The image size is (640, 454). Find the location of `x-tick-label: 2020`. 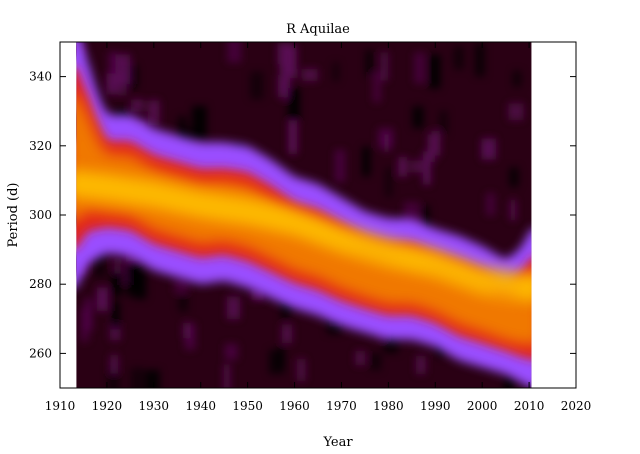

x-tick-label: 2020 is located at coordinates (576, 406).